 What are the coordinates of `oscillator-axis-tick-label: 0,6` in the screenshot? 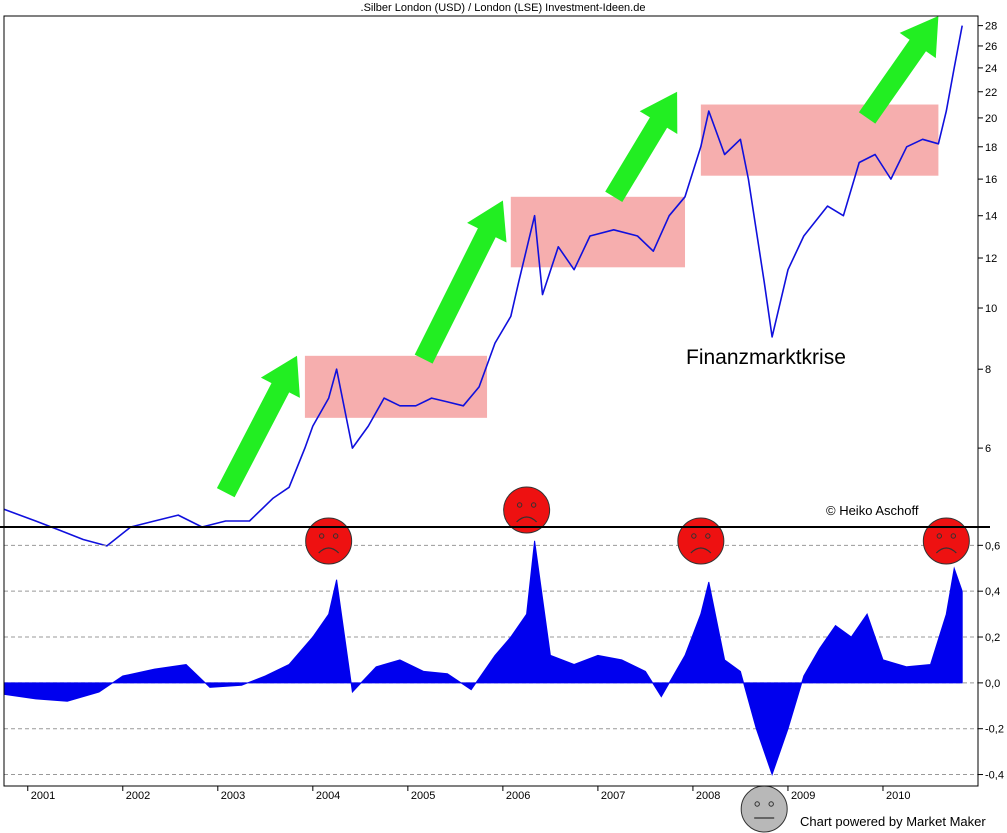 It's located at (992, 546).